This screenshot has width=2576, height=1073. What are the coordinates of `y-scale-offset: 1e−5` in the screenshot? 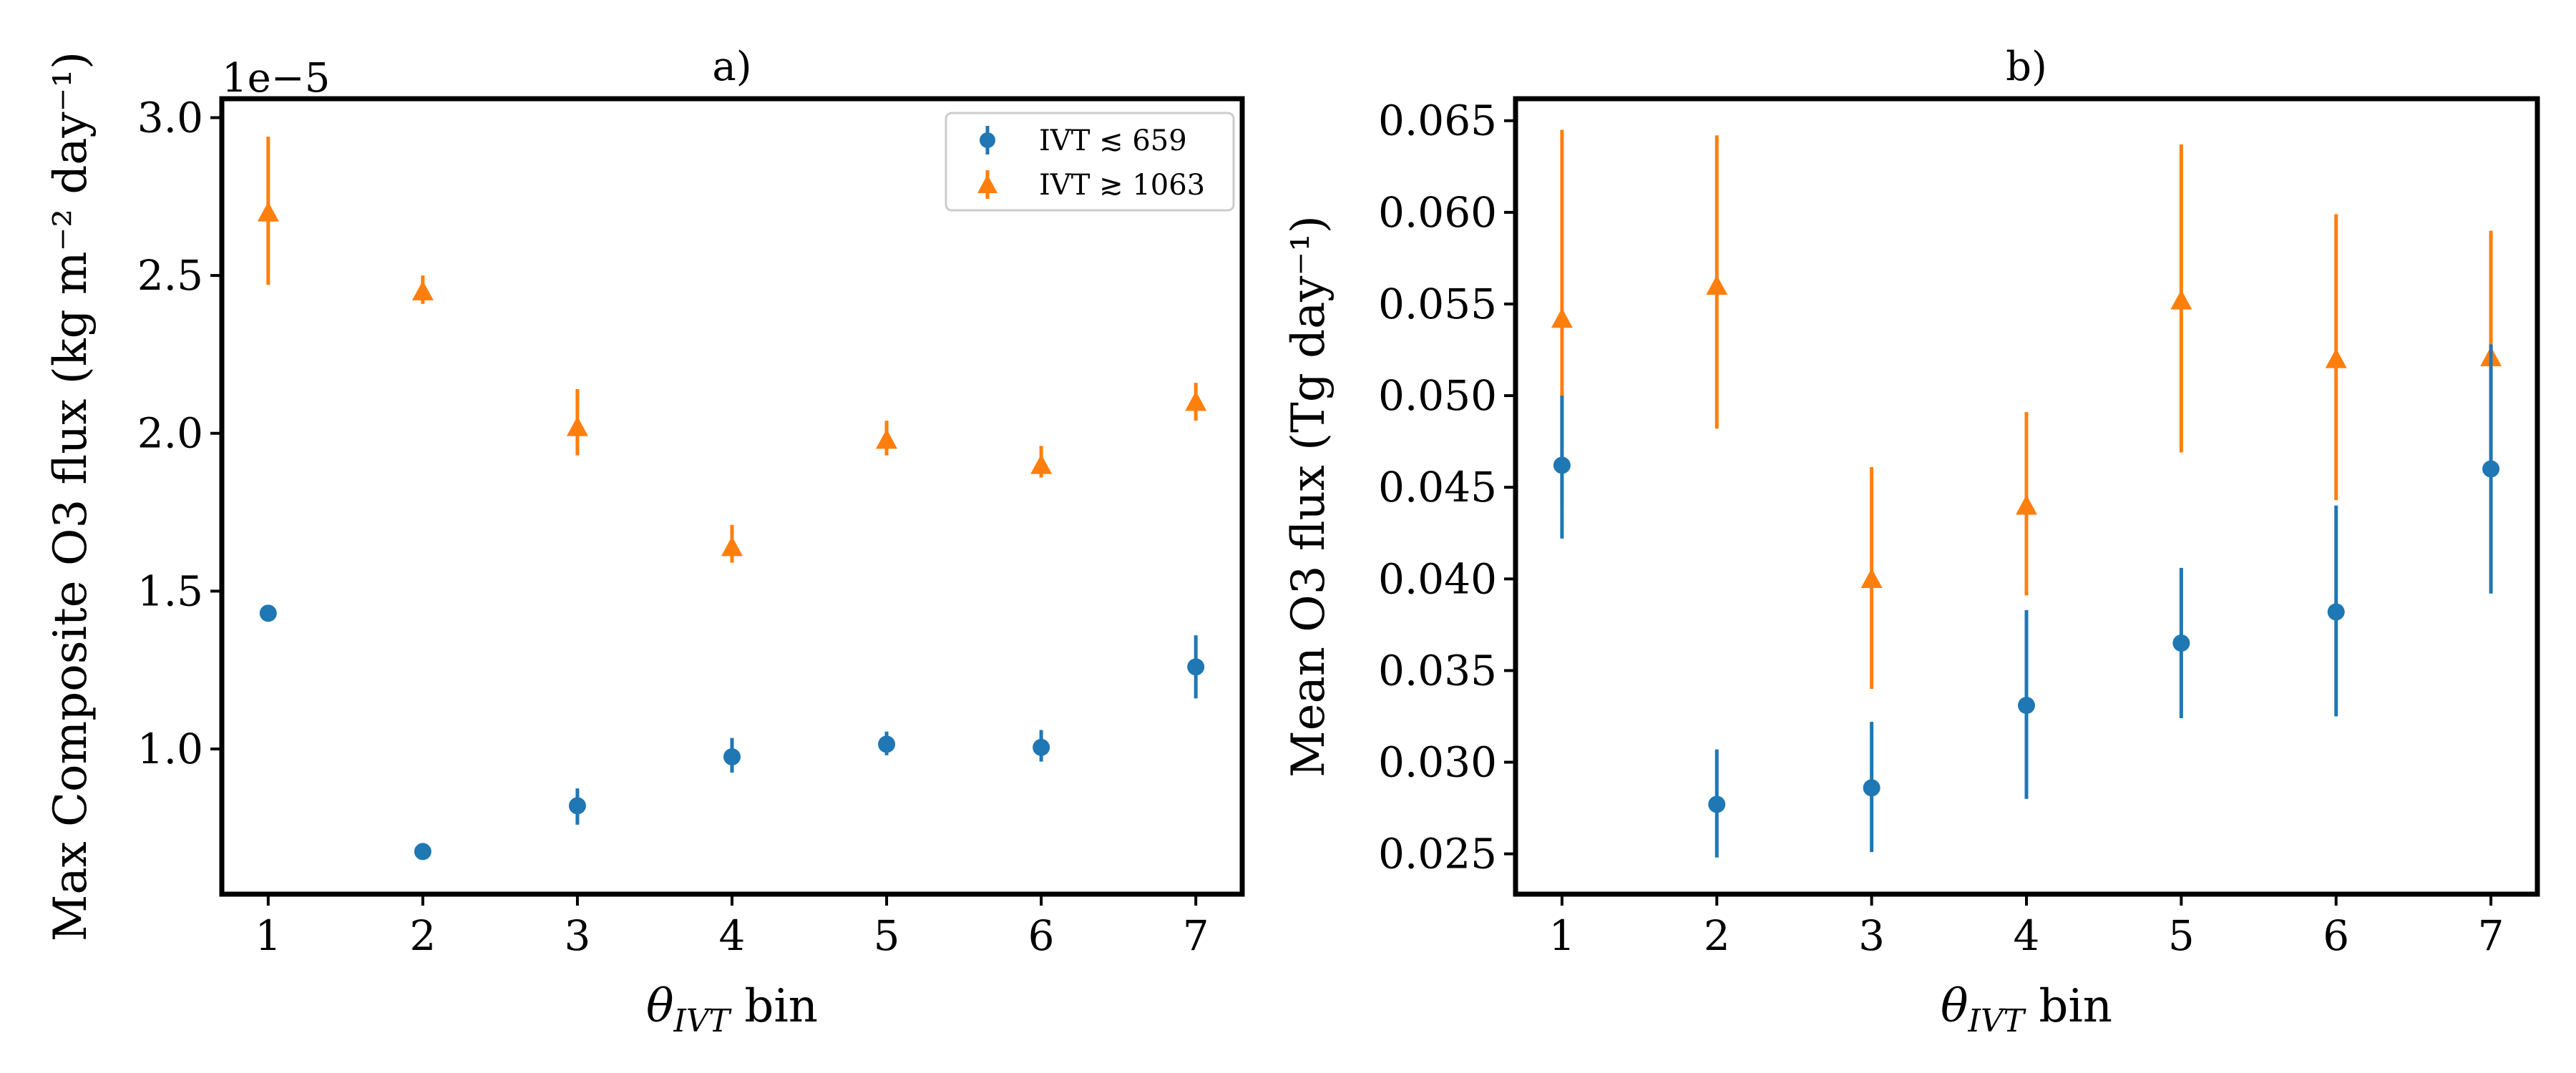 It's located at (276, 78).